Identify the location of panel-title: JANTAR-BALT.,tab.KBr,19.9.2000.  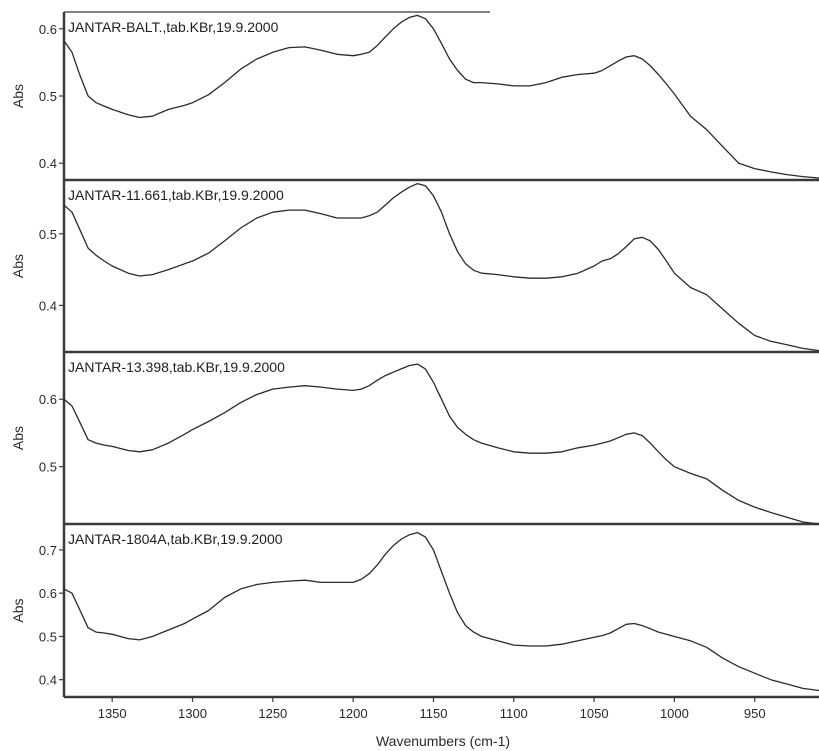
(173, 27).